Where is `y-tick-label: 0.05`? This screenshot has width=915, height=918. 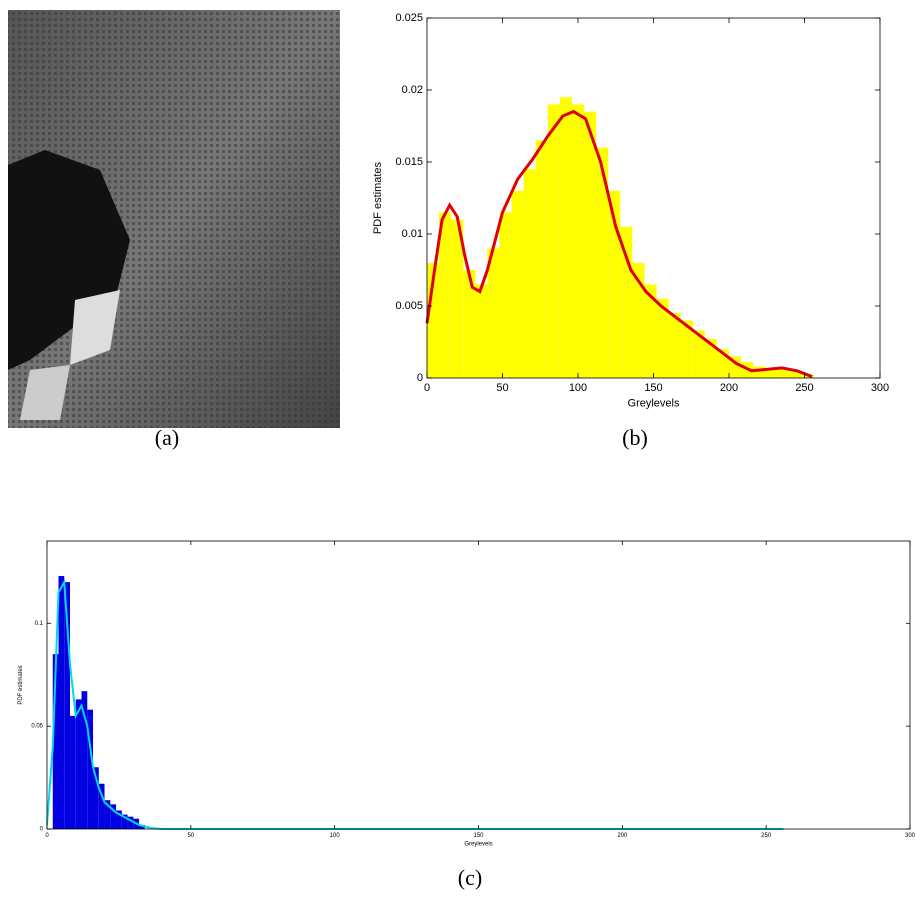 y-tick-label: 0.05 is located at coordinates (37, 727).